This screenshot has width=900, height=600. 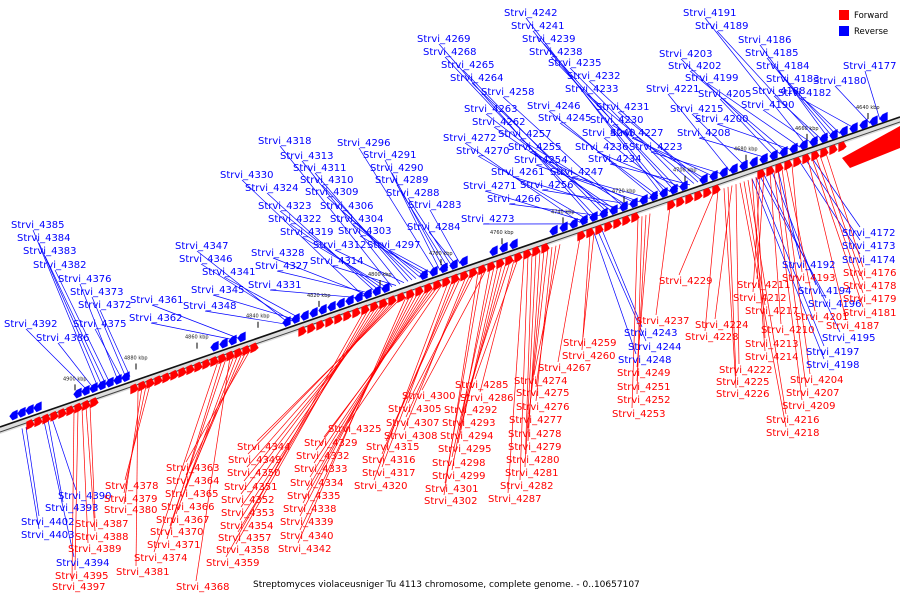 What do you see at coordinates (415, 409) in the screenshot?
I see `gene-label: Strvi_4305` at bounding box center [415, 409].